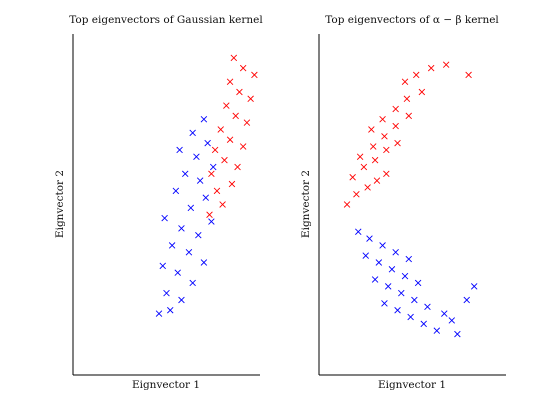  What do you see at coordinates (166, 20) in the screenshot?
I see `chart-title-1: Top eigenvectors of Gaussian kernel` at bounding box center [166, 20].